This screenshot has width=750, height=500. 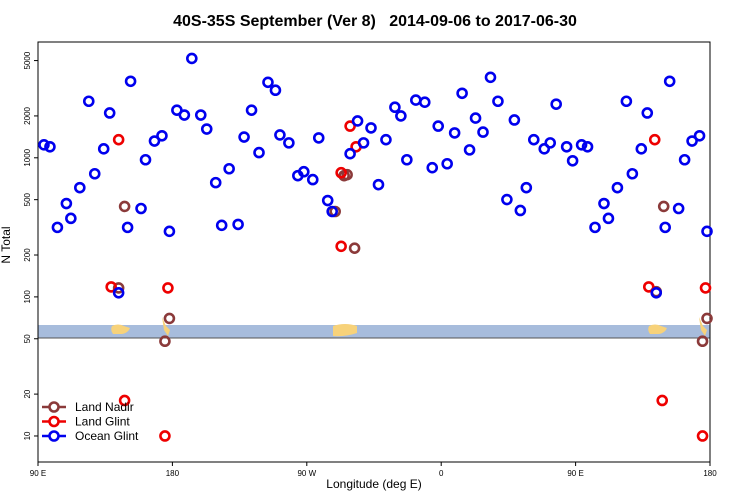 What do you see at coordinates (27, 115) in the screenshot?
I see `y-tick-label: 2000` at bounding box center [27, 115].